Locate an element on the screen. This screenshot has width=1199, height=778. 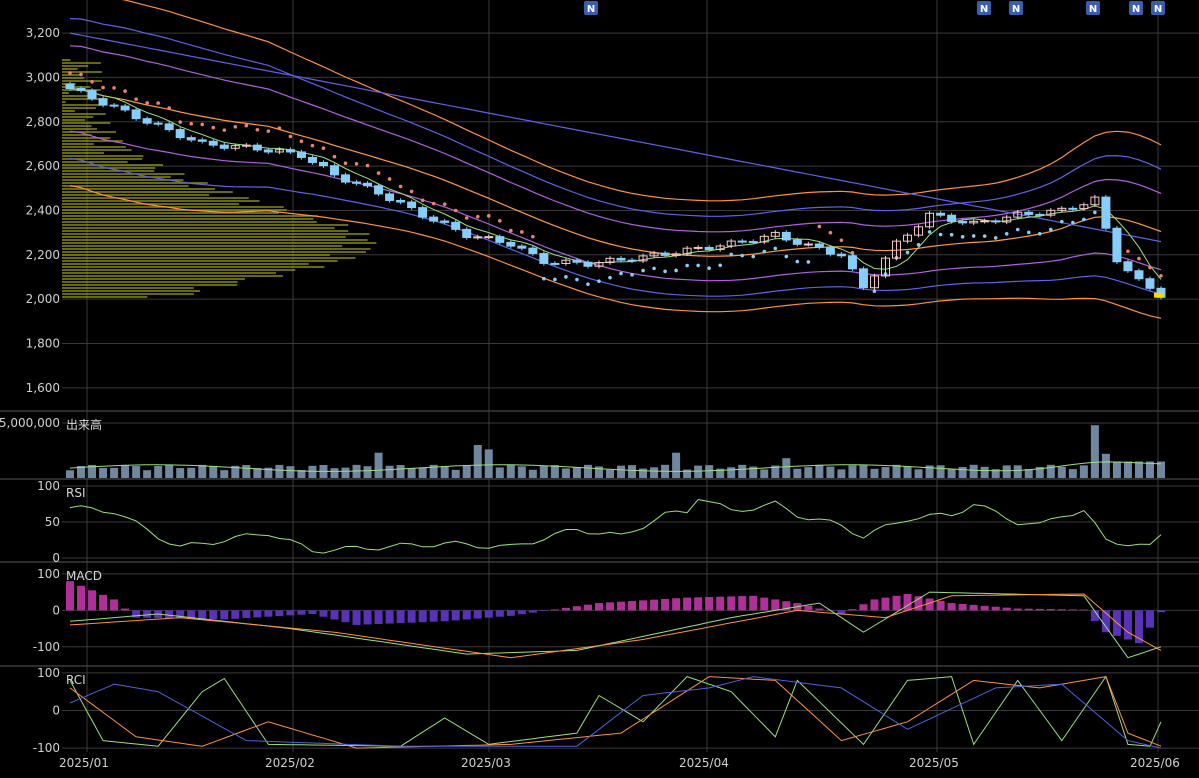
x-tick-label: 2025/03 is located at coordinates (486, 763).